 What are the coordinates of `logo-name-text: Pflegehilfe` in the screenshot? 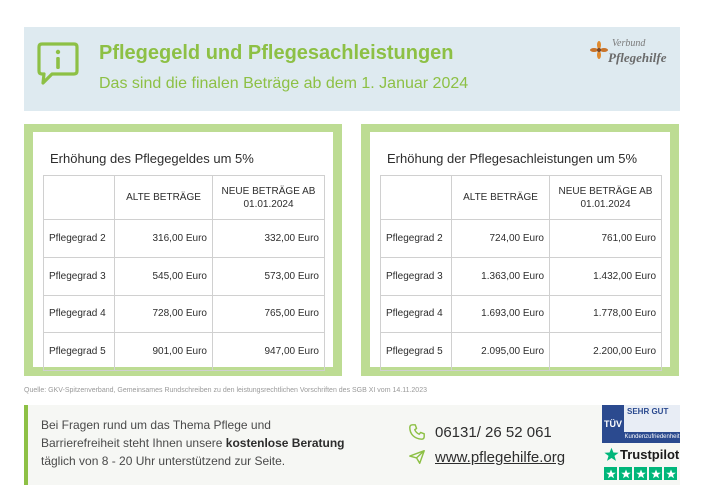 It's located at (637, 57).